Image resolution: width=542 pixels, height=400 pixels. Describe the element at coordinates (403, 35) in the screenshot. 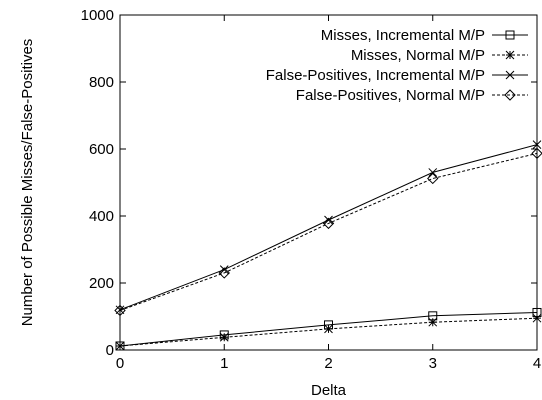

I see `legend-label: Misses, Incremental M/P` at that location.